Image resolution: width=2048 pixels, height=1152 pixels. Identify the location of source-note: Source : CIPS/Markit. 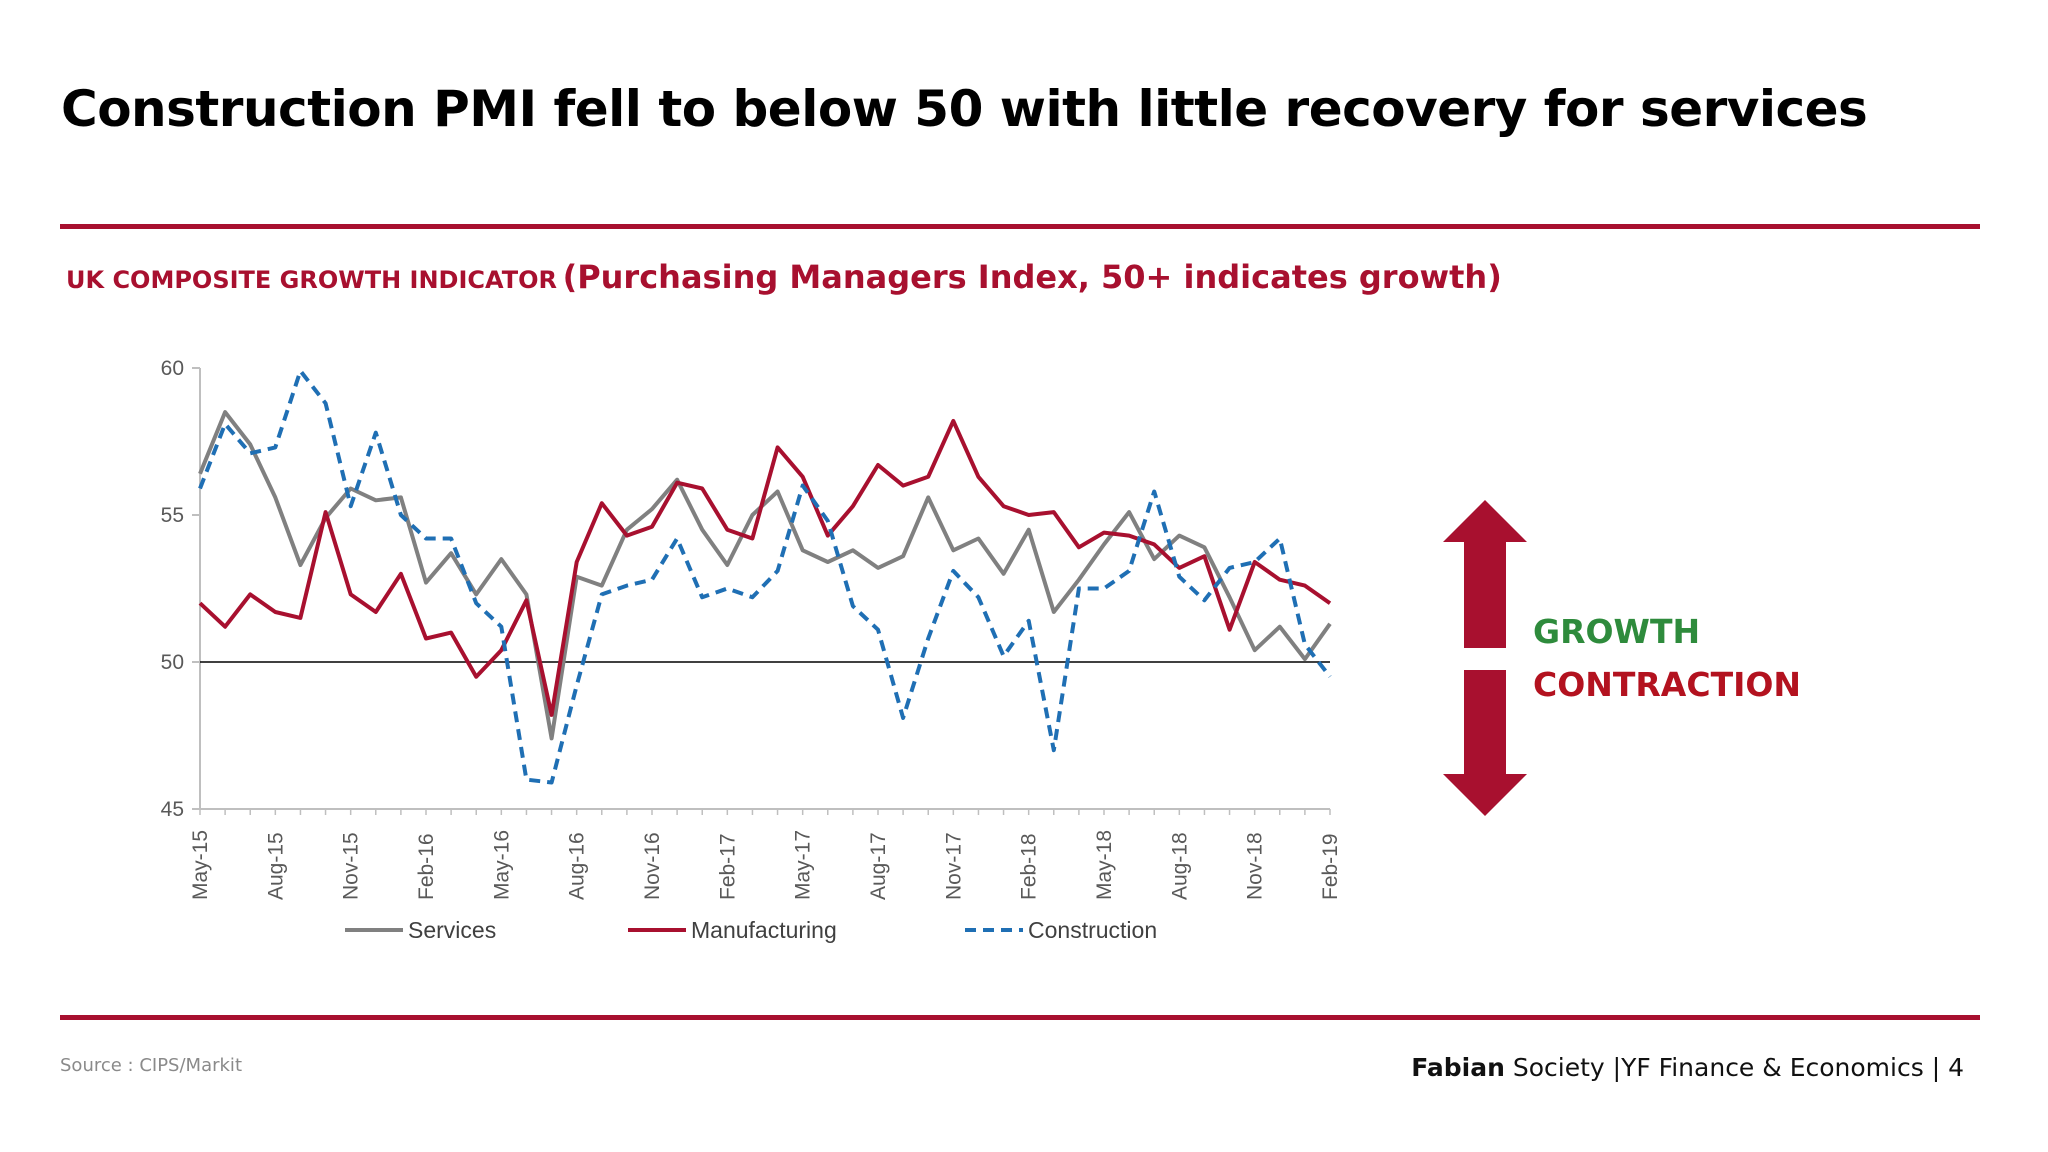
(151, 1065).